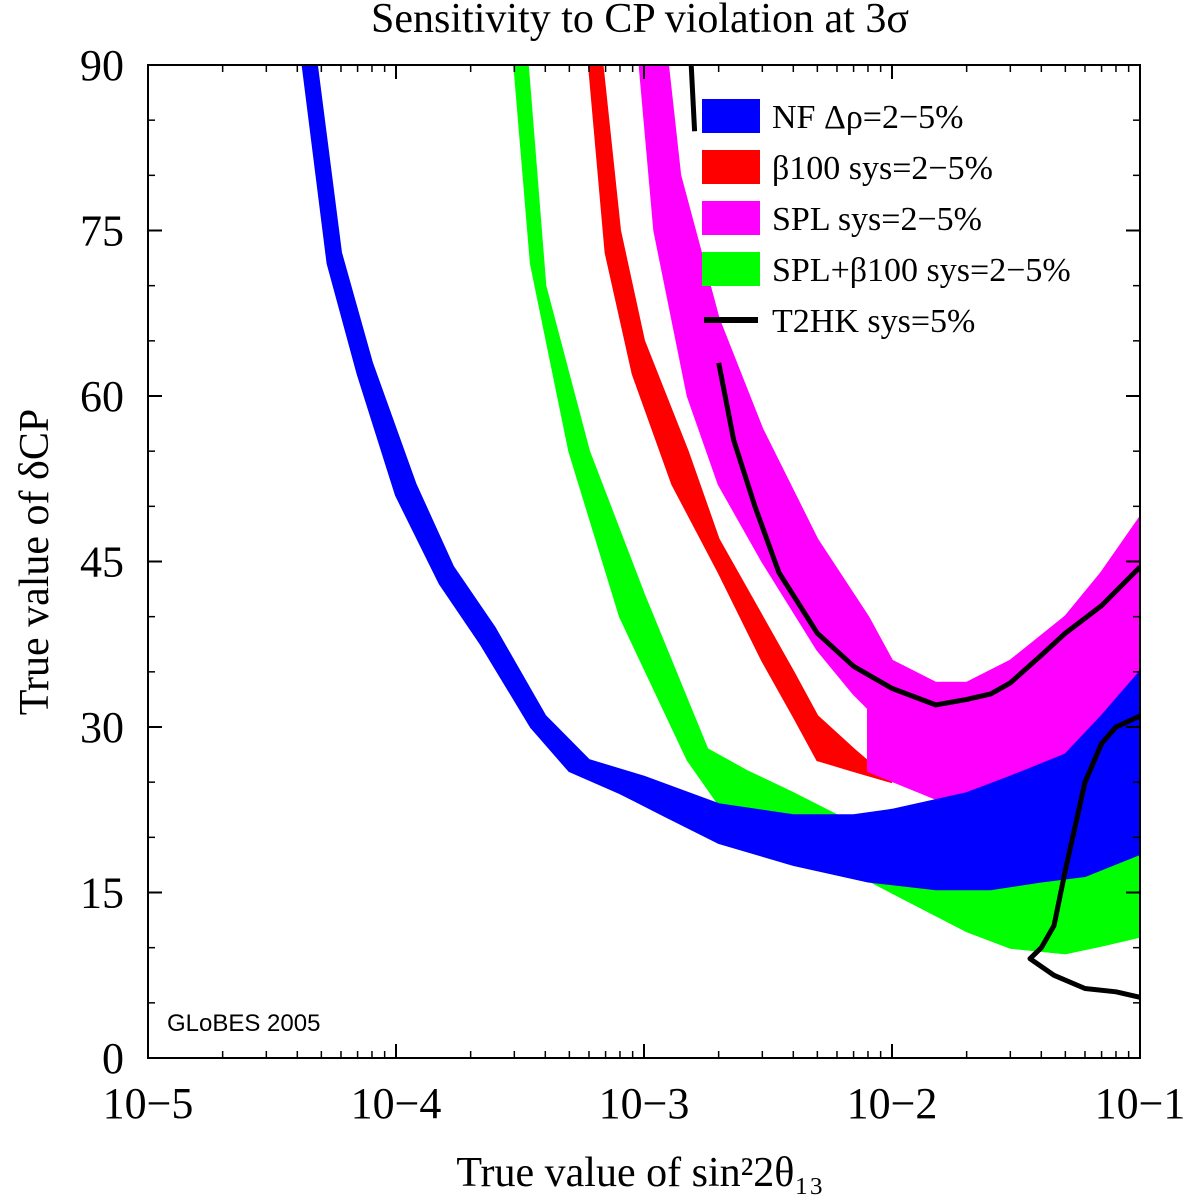 Image resolution: width=1200 pixels, height=1200 pixels. Describe the element at coordinates (102, 562) in the screenshot. I see `y-tick-label: 45` at that location.